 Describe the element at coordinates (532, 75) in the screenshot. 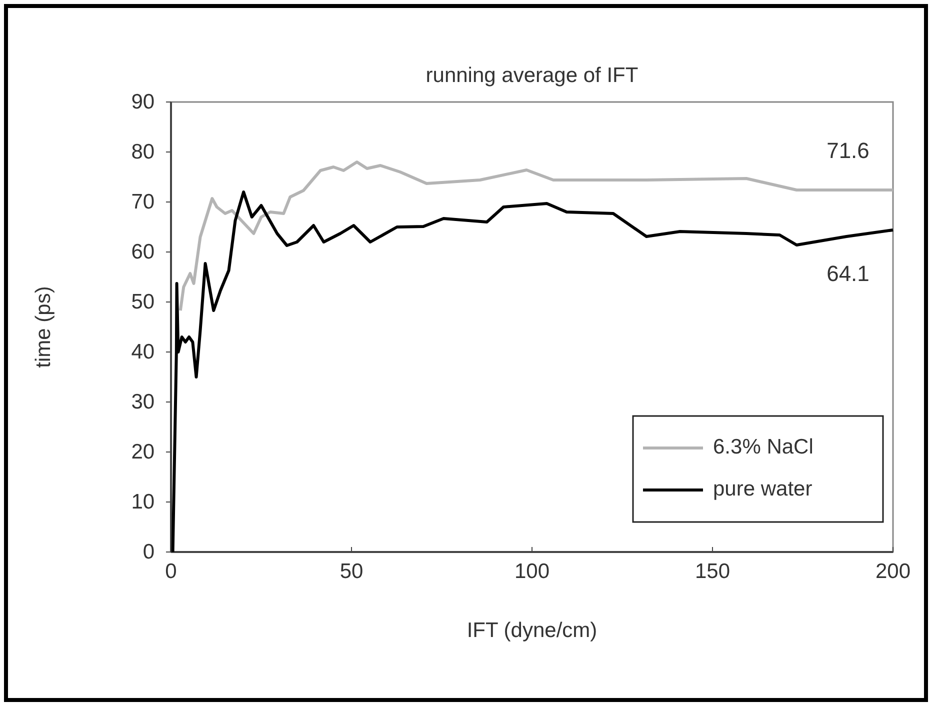

I see `chart-title: running average of IFT` at that location.